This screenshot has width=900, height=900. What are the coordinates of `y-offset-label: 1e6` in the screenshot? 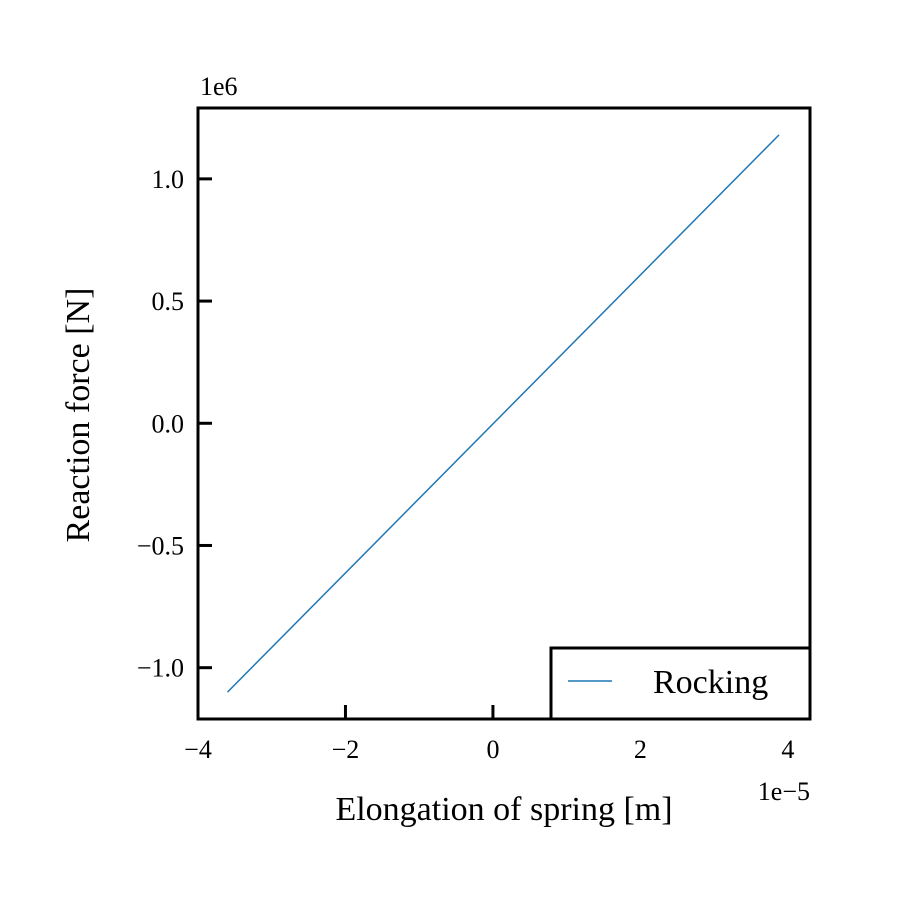 It's located at (219, 86).